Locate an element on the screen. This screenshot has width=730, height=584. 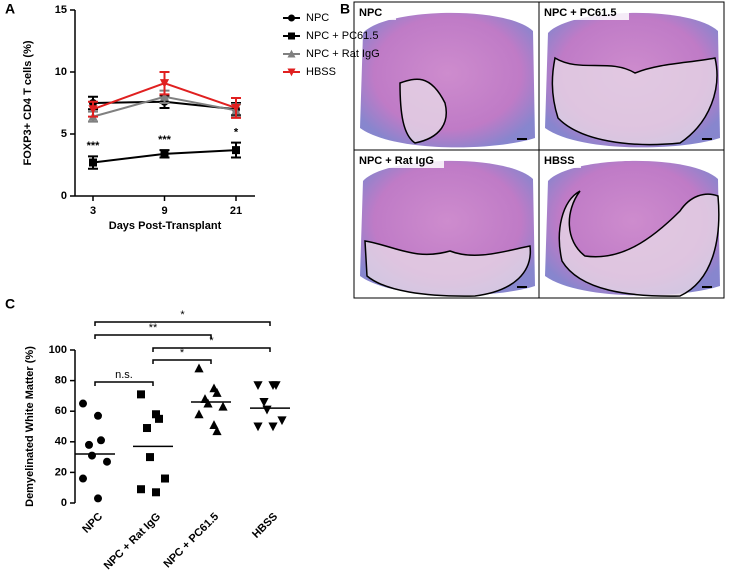
x-tick-label: 9 is located at coordinates (164, 211).